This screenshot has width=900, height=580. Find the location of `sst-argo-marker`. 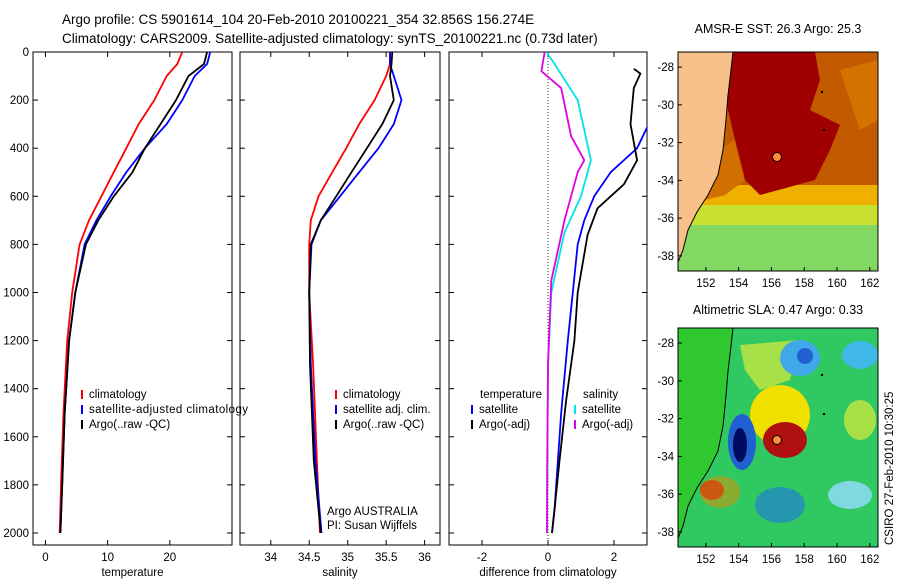

sst-argo-marker is located at coordinates (777, 157).